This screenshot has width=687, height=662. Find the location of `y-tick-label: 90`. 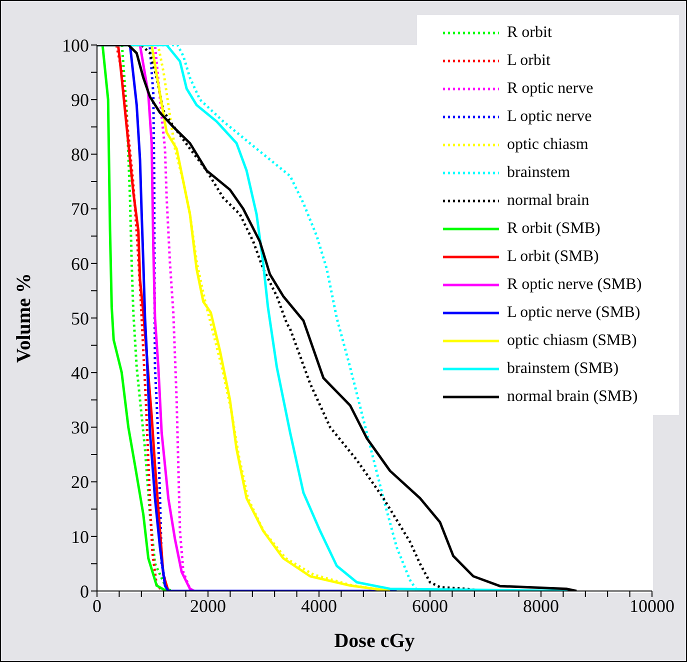

y-tick-label: 90 is located at coordinates (80, 100).